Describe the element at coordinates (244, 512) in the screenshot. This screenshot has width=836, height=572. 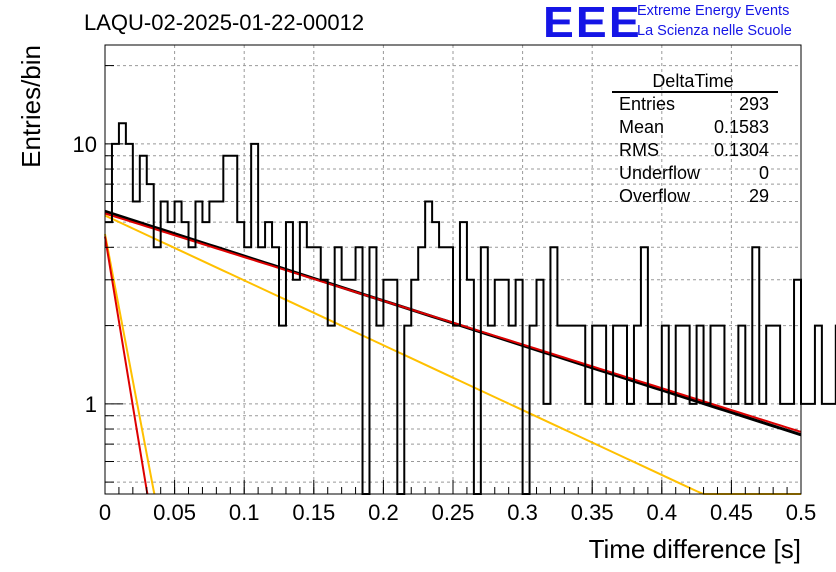
I see `x-tick-label: 0.1` at that location.